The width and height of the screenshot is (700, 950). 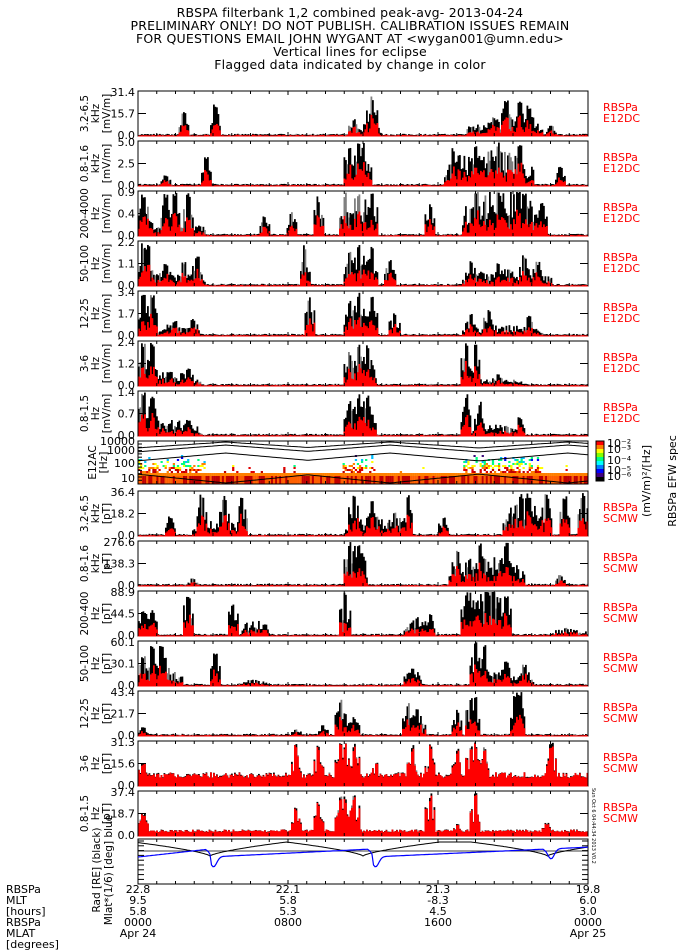 What do you see at coordinates (127, 192) in the screenshot?
I see `y-tick-label: 0.9` at bounding box center [127, 192].